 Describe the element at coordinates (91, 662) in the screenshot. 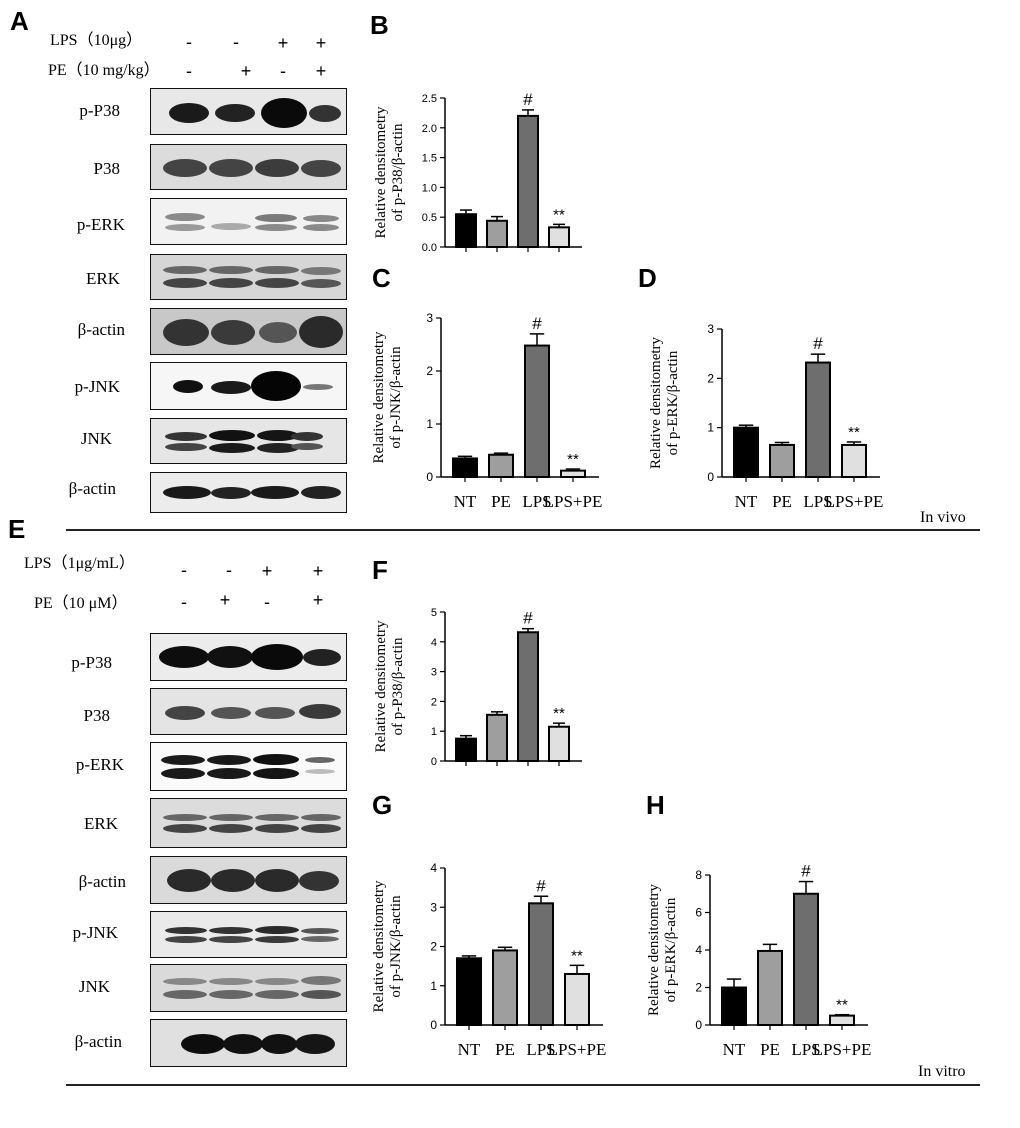

I see `blot-label-p-p38: p-P38` at that location.